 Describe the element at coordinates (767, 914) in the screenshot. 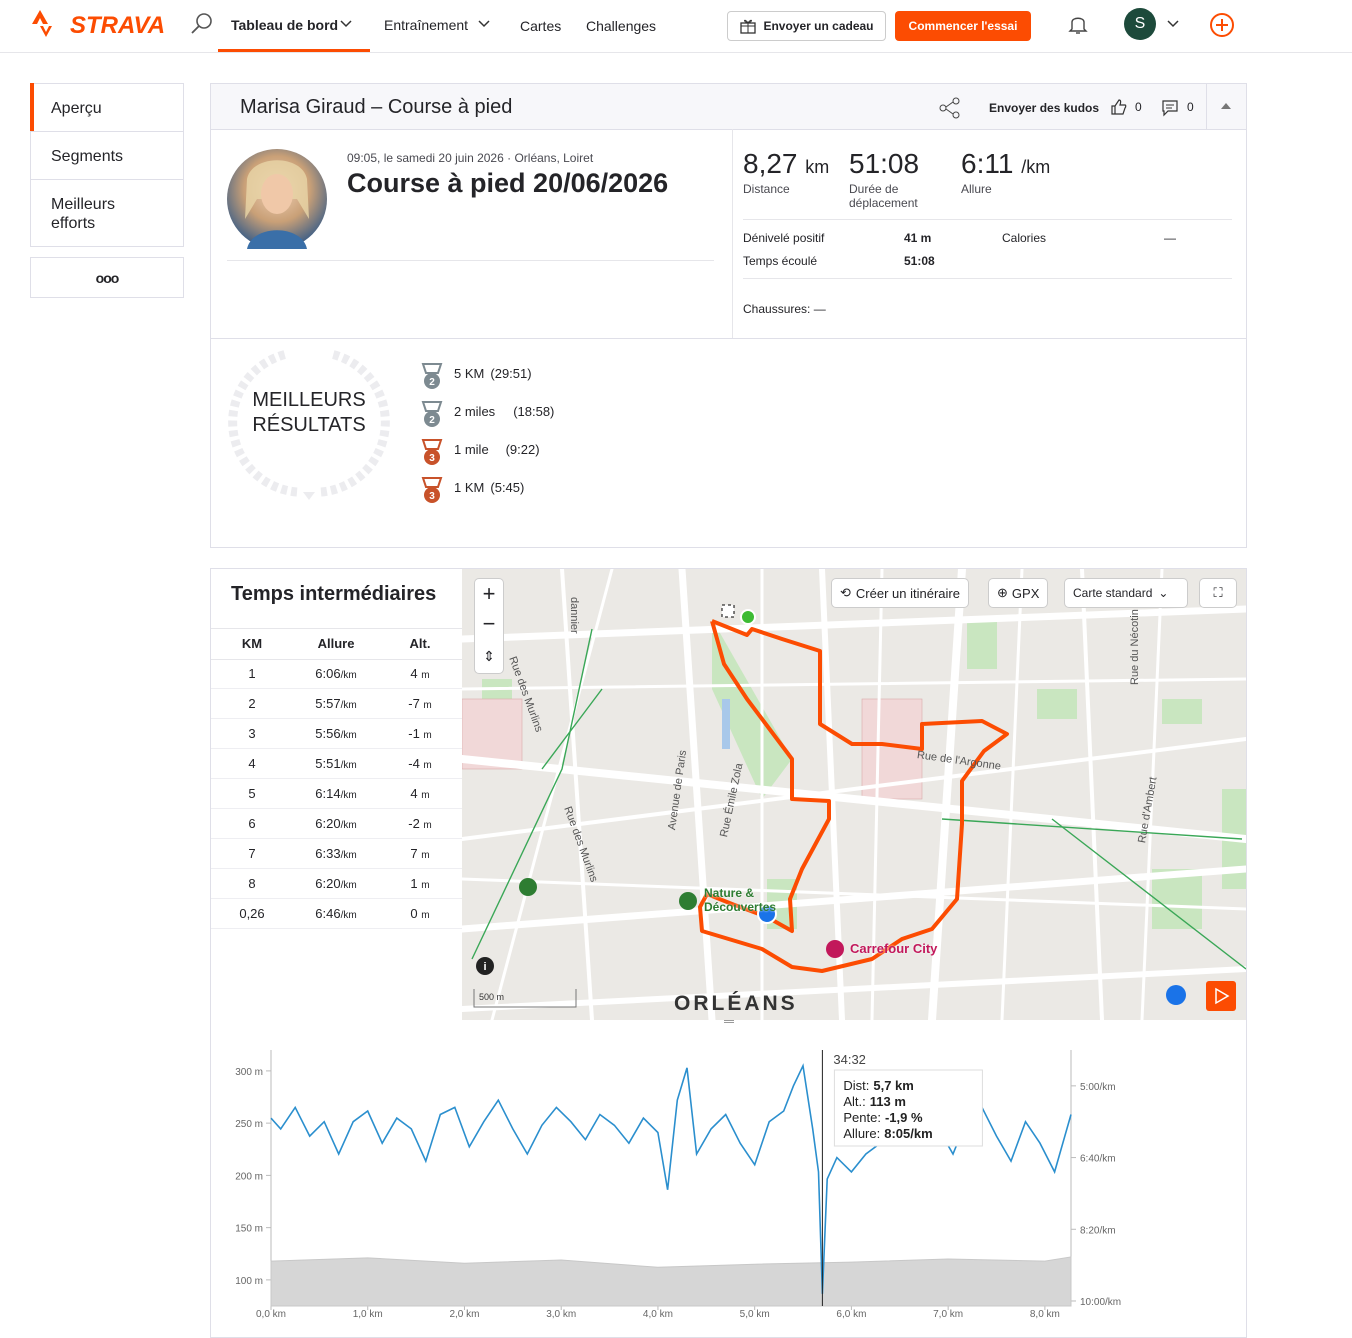

I see `position-marker` at that location.